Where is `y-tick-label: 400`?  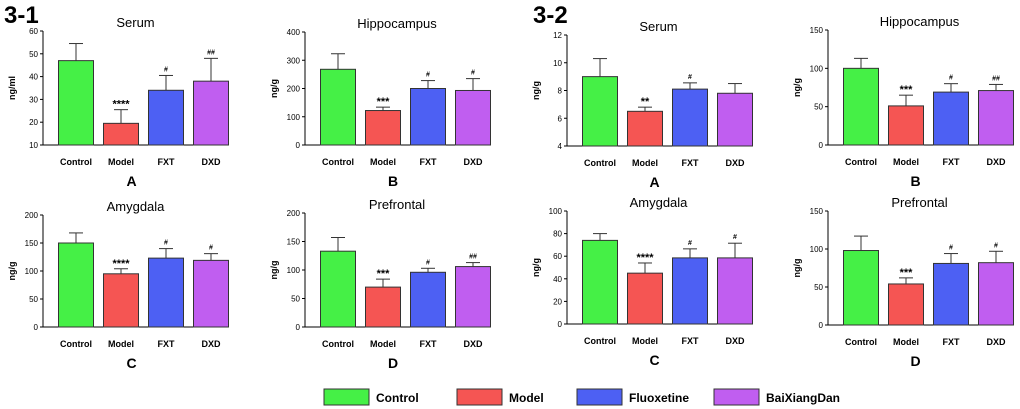 y-tick-label: 400 is located at coordinates (294, 32).